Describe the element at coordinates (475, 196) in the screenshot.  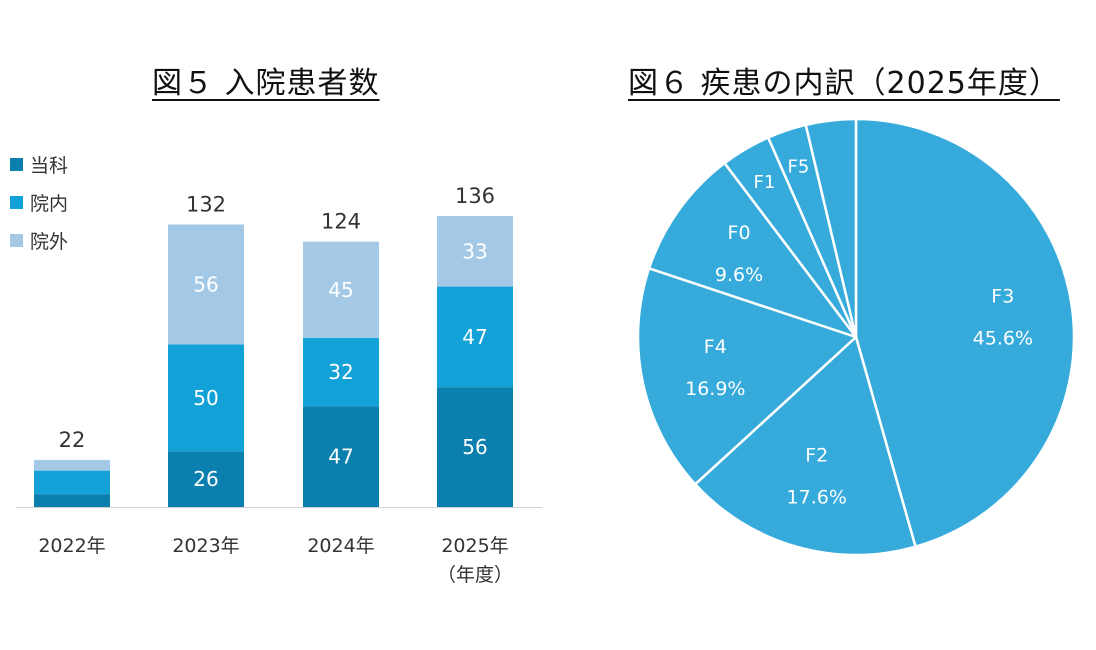
I see `bar-total-label: 136` at that location.